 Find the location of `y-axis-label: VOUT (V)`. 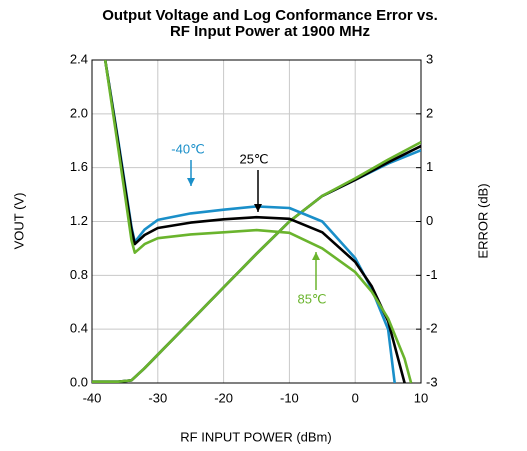

y-axis-label: VOUT (V) is located at coordinates (18, 221).